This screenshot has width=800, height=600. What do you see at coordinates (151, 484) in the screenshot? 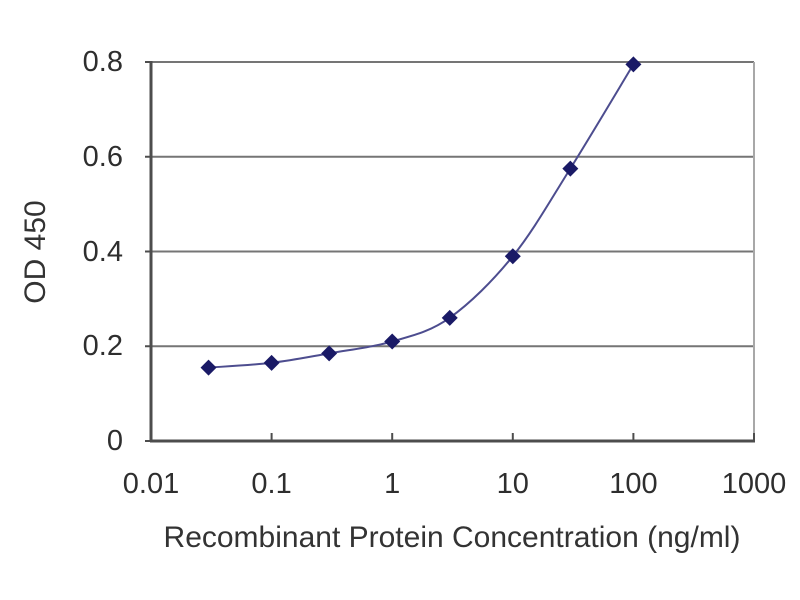
I see `x-tick-label: 0.01` at bounding box center [151, 484].